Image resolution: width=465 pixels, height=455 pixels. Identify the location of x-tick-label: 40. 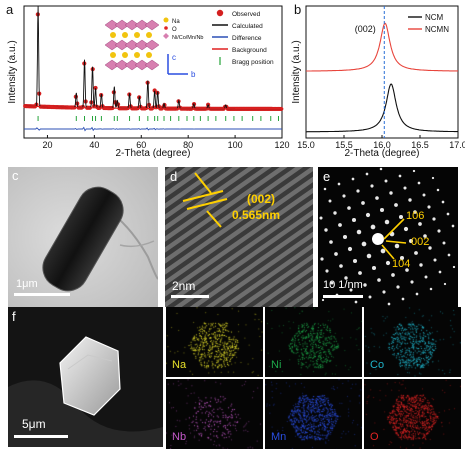
(94, 145).